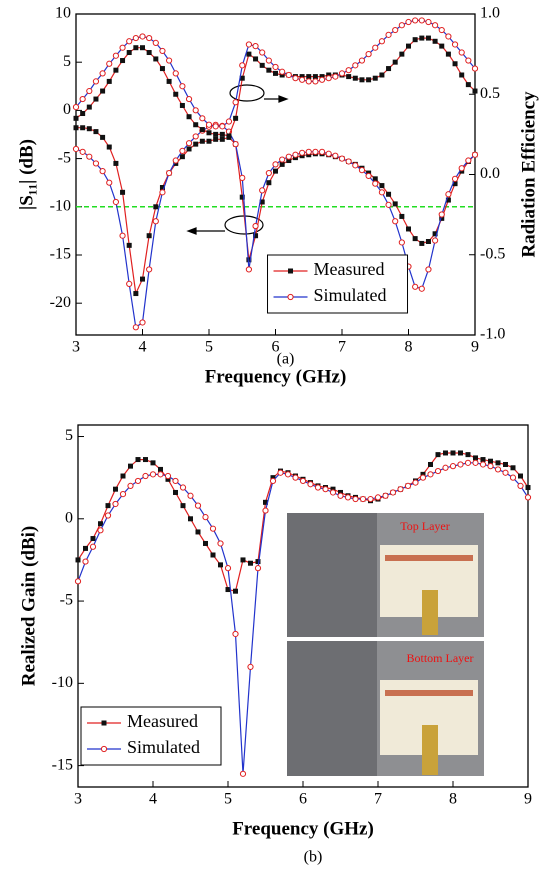 This screenshot has height=875, width=547. I want to click on y-tick-label: -5, so click(66, 600).